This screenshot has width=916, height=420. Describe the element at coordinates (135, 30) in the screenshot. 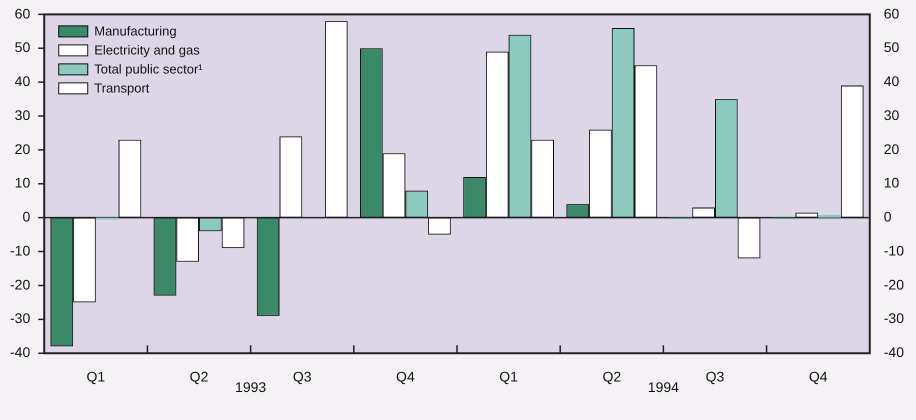

I see `legend-label: Manufacturing` at that location.